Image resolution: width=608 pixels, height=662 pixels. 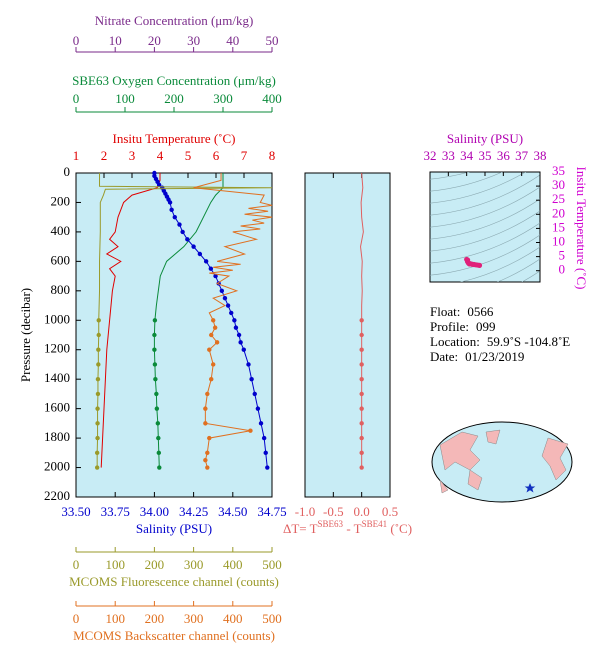 What do you see at coordinates (75, 511) in the screenshot?
I see `x-tick-label: 33.50` at bounding box center [75, 511].